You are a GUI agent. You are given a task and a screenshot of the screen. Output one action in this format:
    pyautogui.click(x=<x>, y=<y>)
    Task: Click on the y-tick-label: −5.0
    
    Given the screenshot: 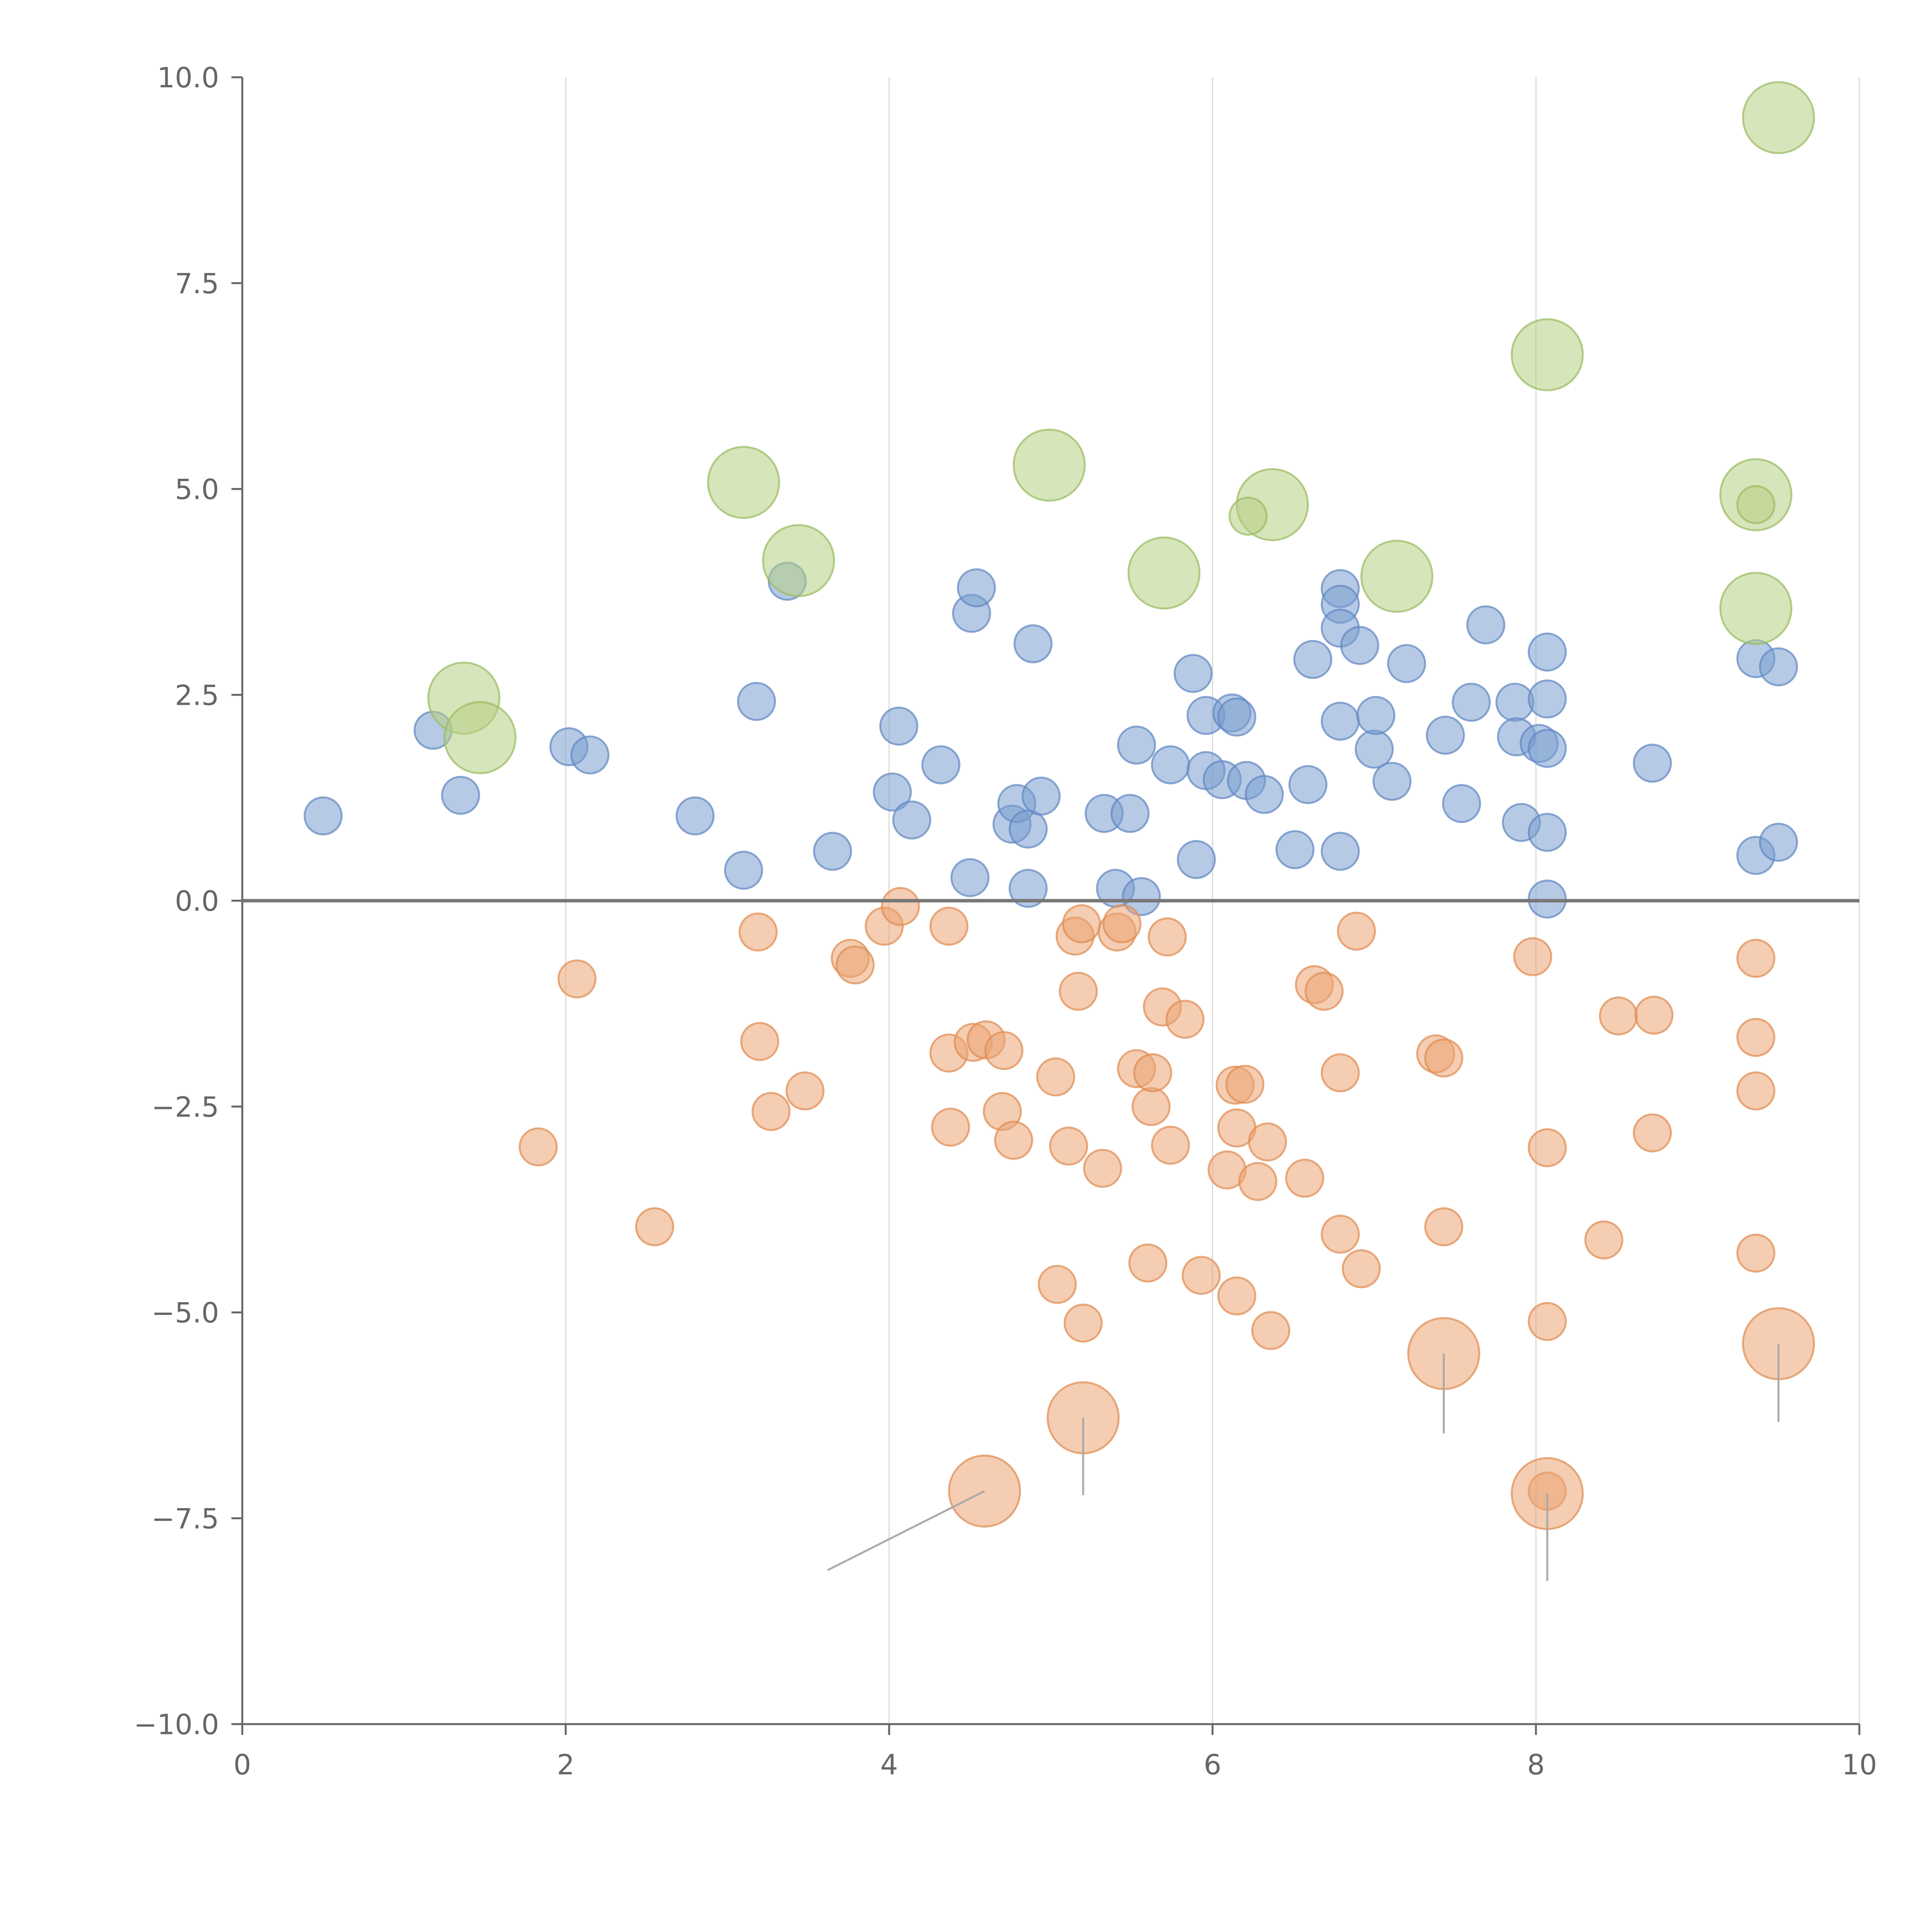 What is the action you would take?
    pyautogui.click(x=185, y=1313)
    